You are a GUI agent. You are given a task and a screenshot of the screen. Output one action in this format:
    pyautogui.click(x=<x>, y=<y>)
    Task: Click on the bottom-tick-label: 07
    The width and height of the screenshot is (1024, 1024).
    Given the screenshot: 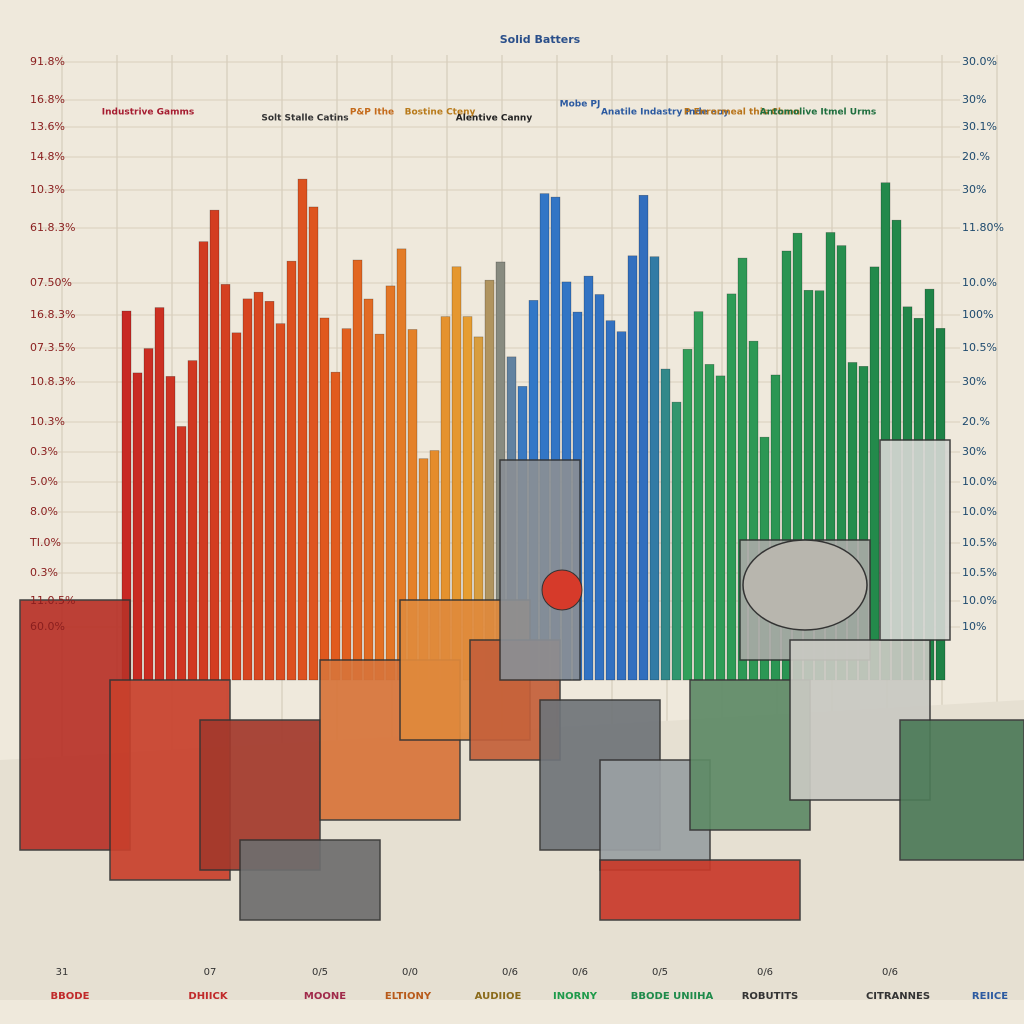 What is the action you would take?
    pyautogui.click(x=210, y=972)
    